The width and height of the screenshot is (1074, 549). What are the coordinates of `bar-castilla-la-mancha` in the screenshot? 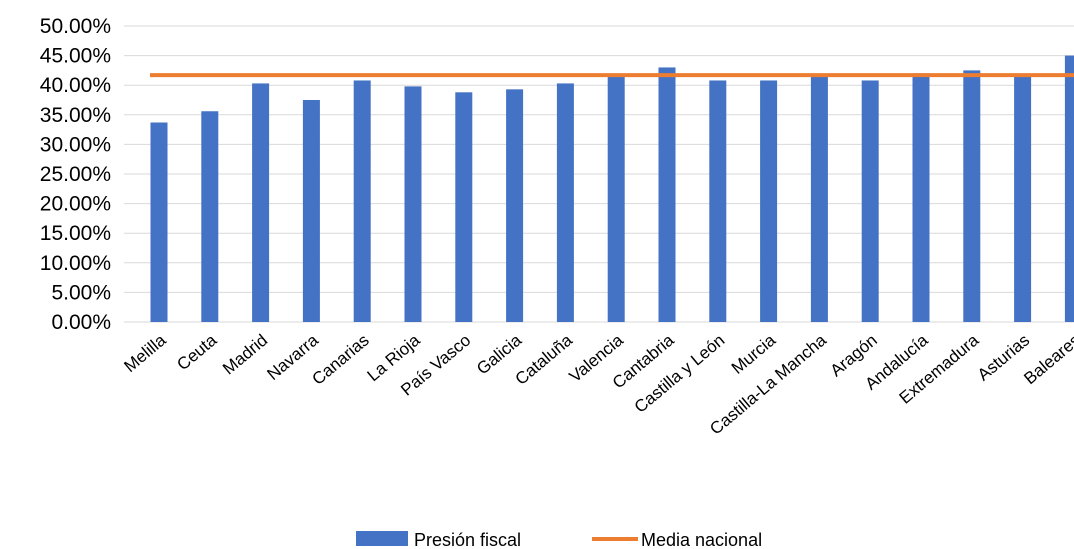 It's located at (819, 198).